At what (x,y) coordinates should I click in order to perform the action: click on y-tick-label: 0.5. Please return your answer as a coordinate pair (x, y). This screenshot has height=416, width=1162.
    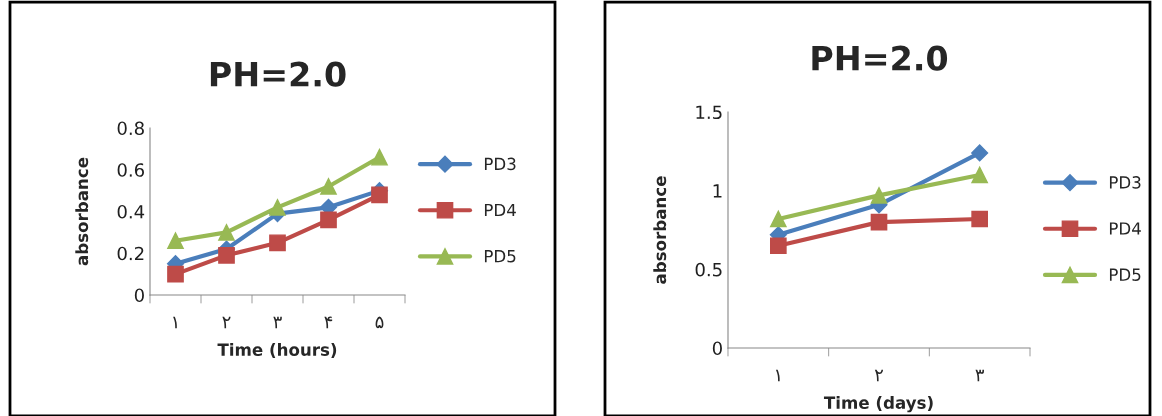
    Looking at the image, I should click on (708, 269).